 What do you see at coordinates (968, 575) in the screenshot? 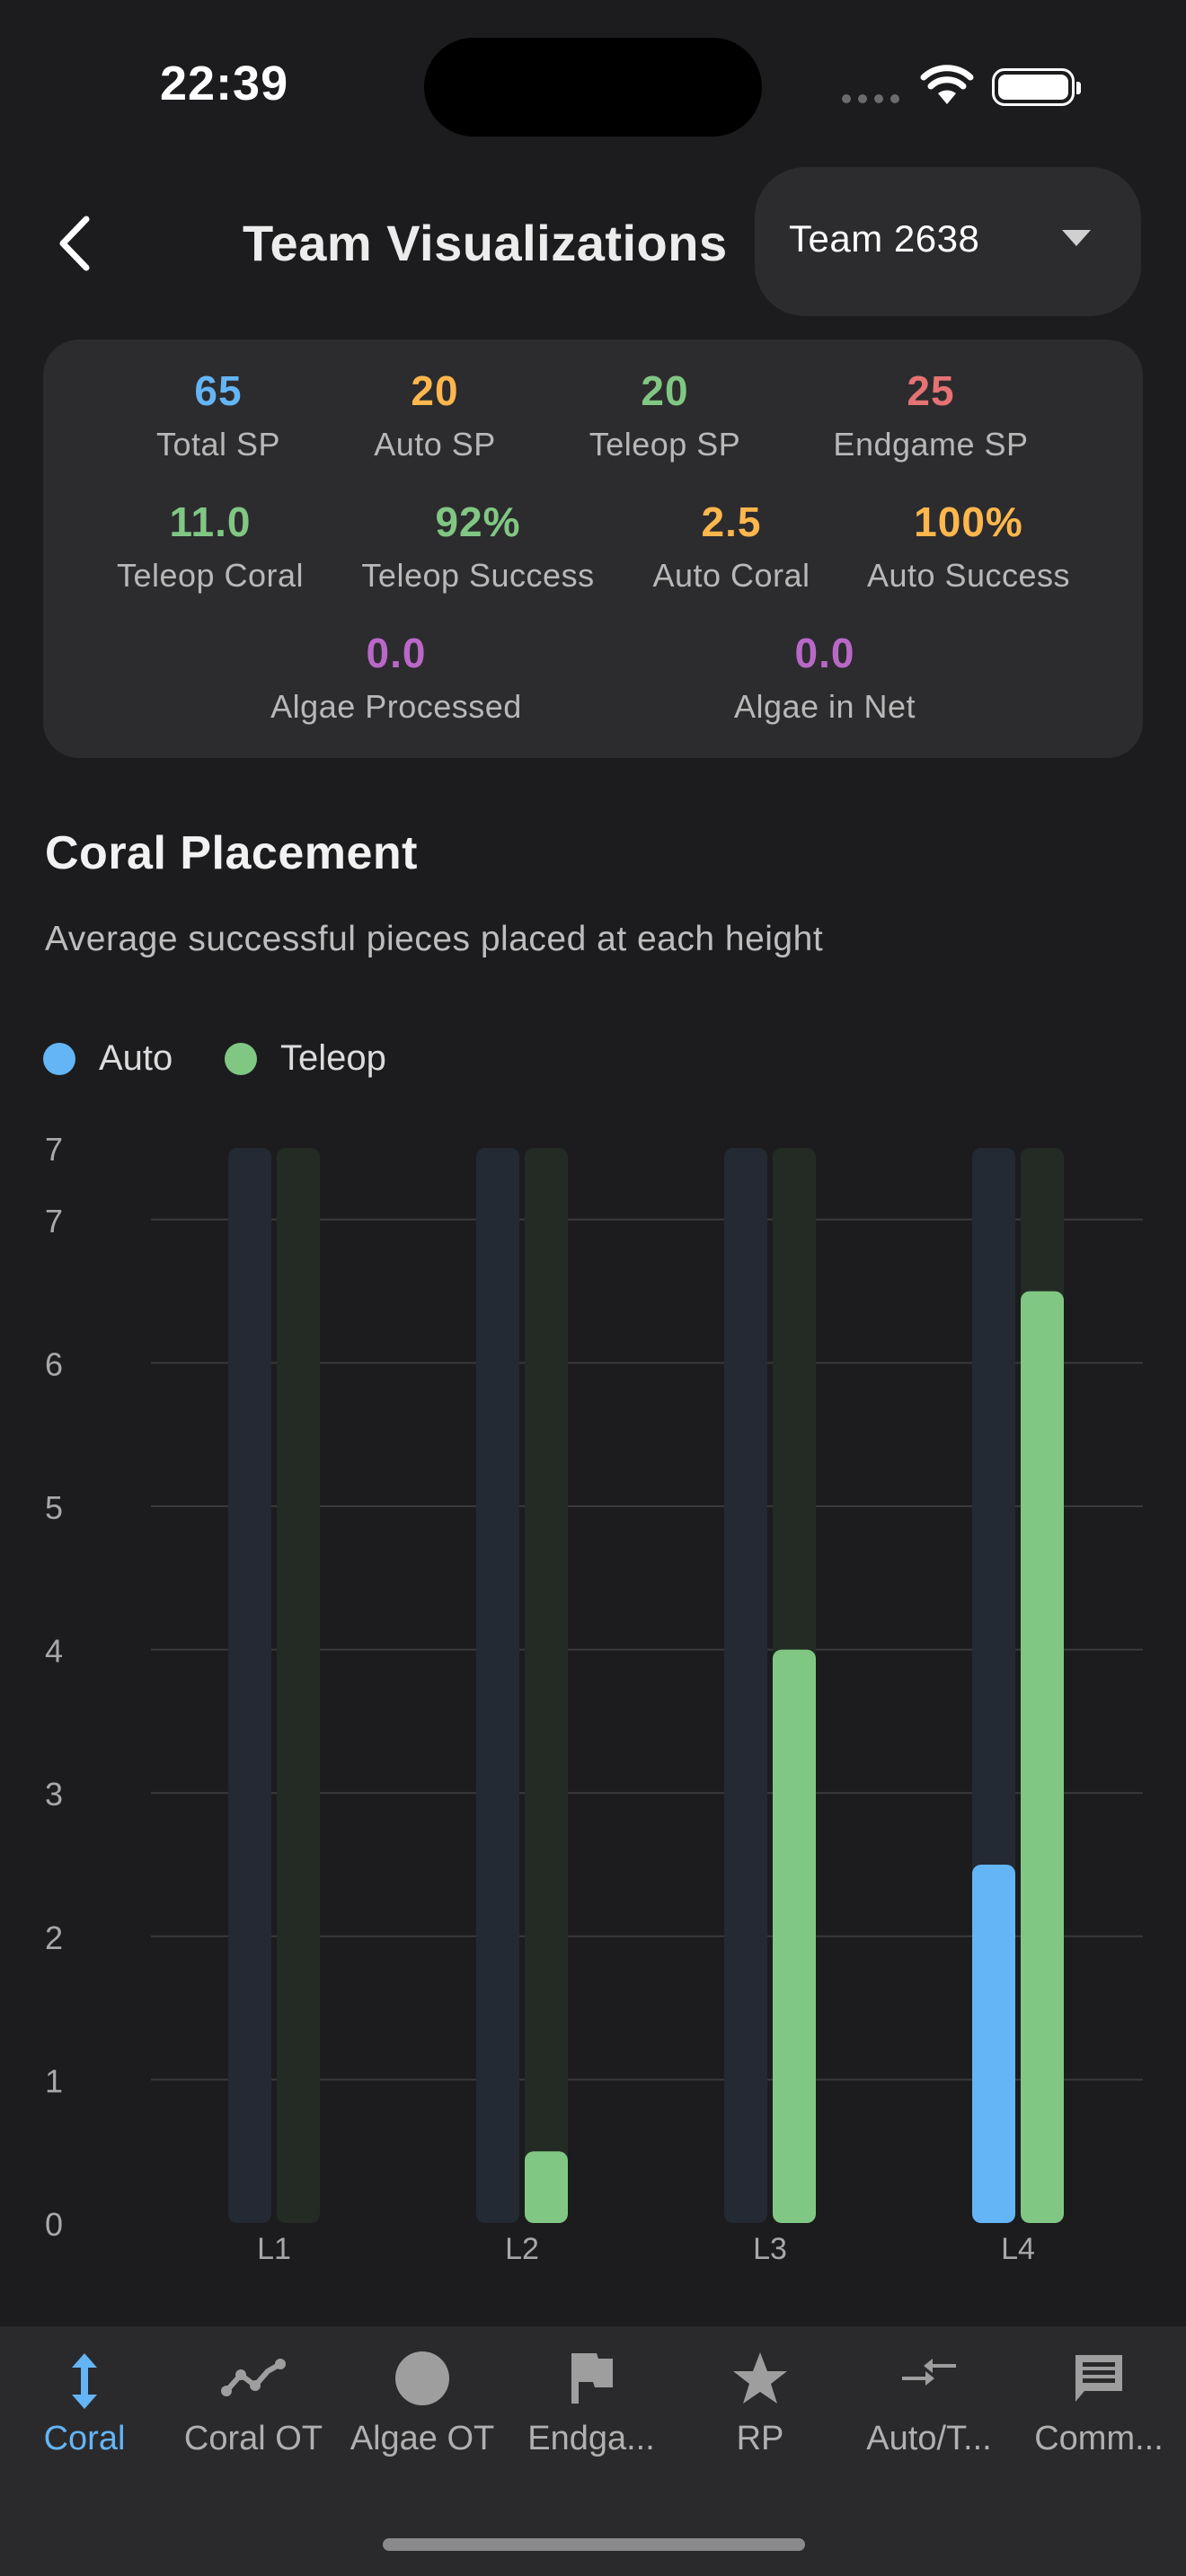
I see `stat-label: Auto Success` at bounding box center [968, 575].